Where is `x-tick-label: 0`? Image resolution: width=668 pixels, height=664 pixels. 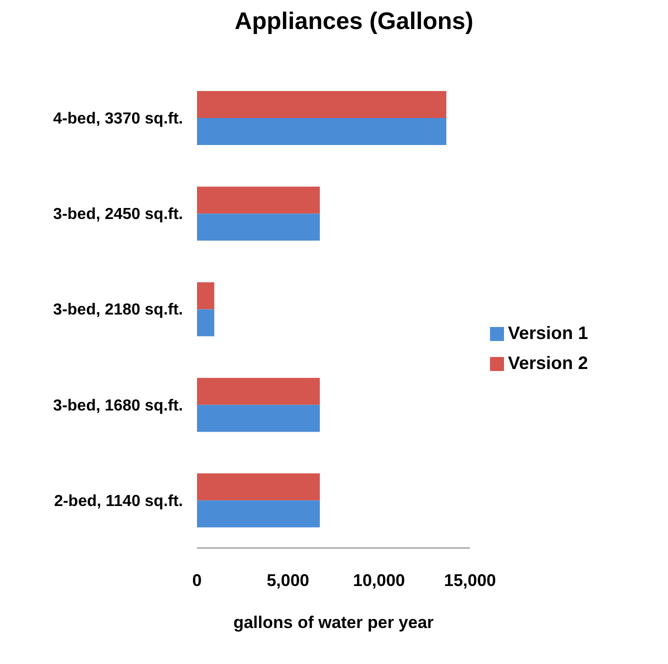
x-tick-label: 0 is located at coordinates (197, 580).